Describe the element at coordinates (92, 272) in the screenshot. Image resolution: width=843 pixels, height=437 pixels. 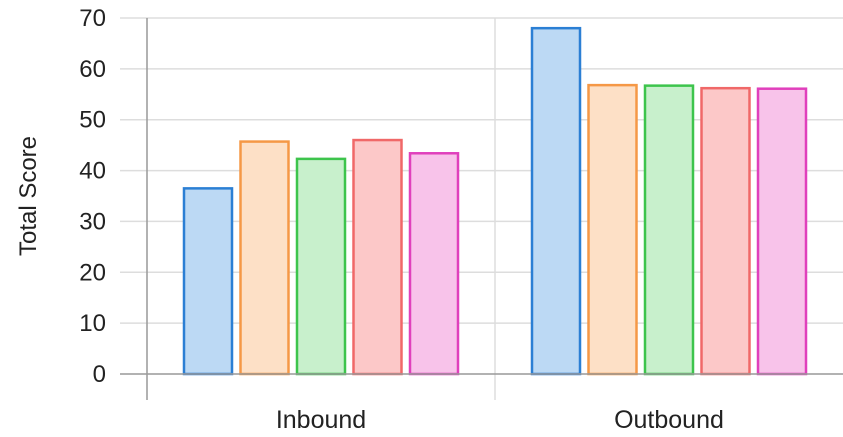
I see `y-tick-label: 20` at that location.